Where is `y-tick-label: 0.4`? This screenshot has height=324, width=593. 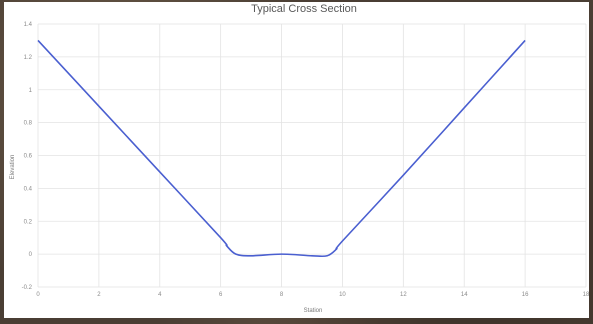 y-tick-label: 0.4 is located at coordinates (28, 189).